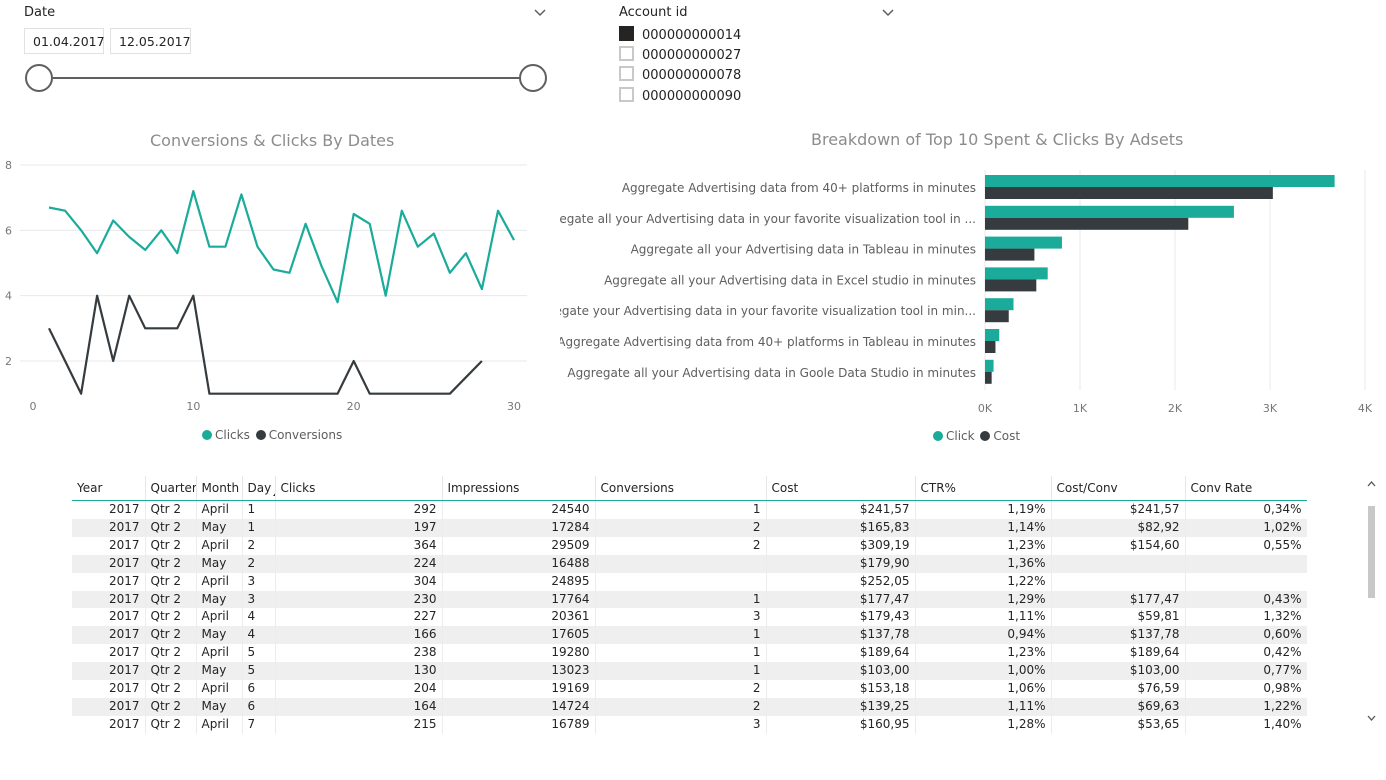 This screenshot has height=780, width=1386. What do you see at coordinates (359, 689) in the screenshot?
I see `table-cell: 204` at bounding box center [359, 689].